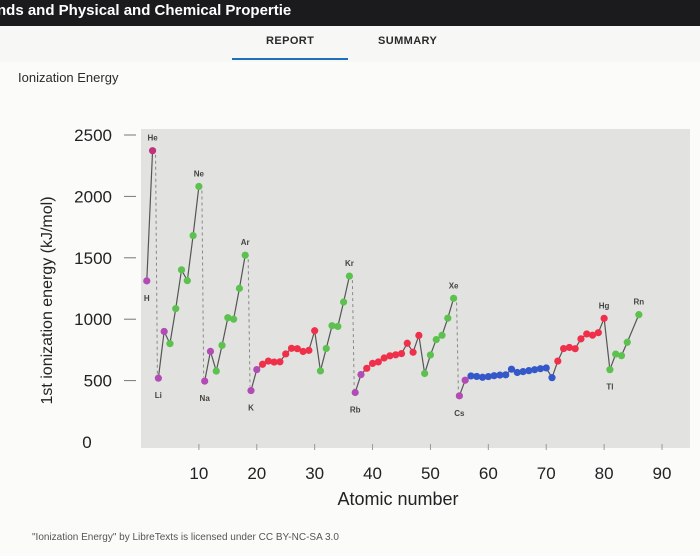 The width and height of the screenshot is (700, 556). What do you see at coordinates (397, 499) in the screenshot?
I see `x-axis-title: Atomic number` at bounding box center [397, 499].